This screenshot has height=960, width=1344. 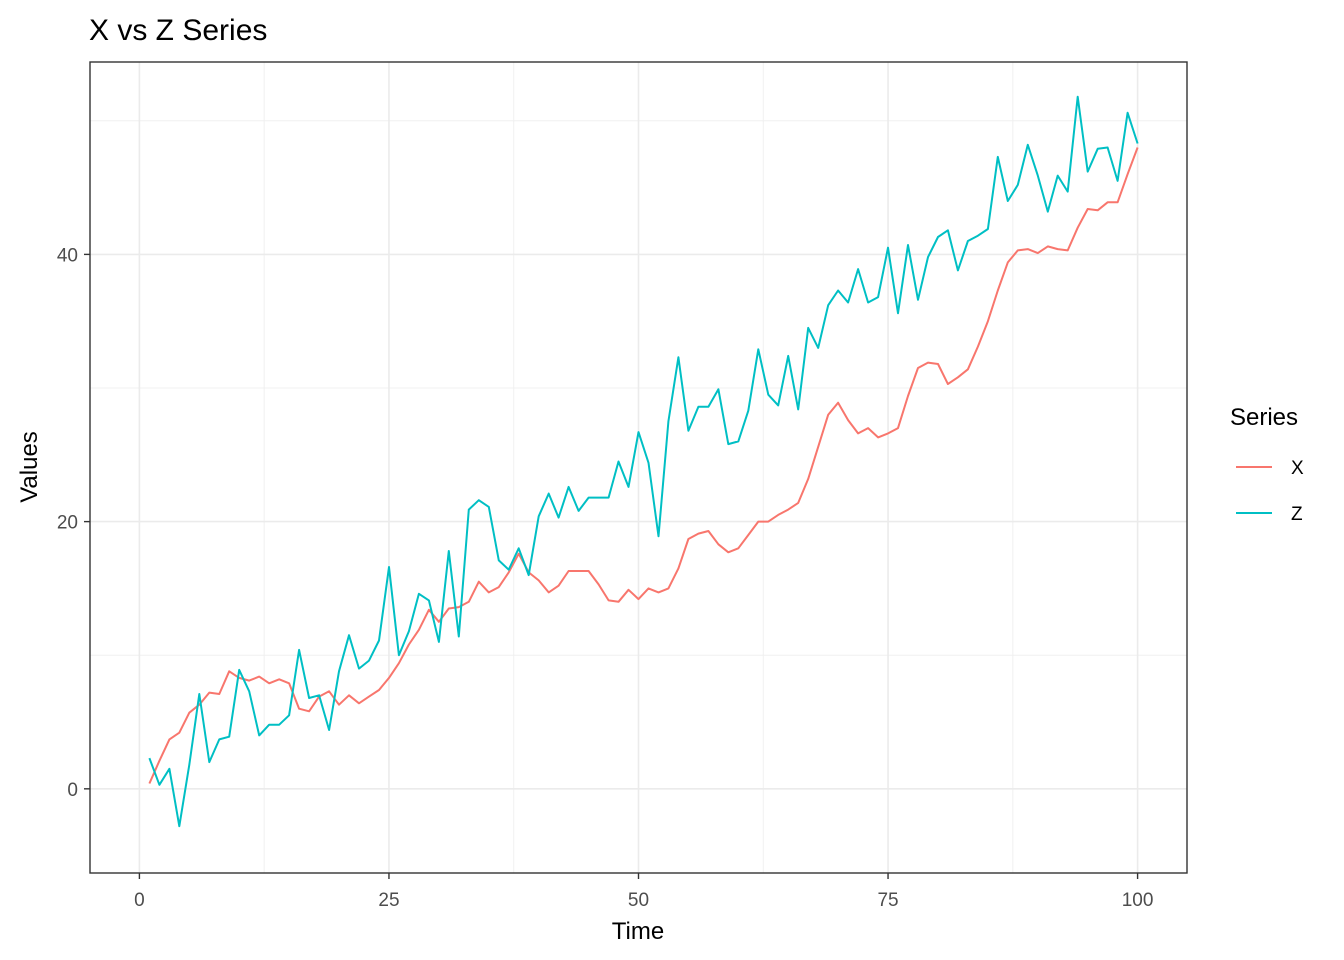 What do you see at coordinates (887, 900) in the screenshot?
I see `x-tick-label: 75` at bounding box center [887, 900].